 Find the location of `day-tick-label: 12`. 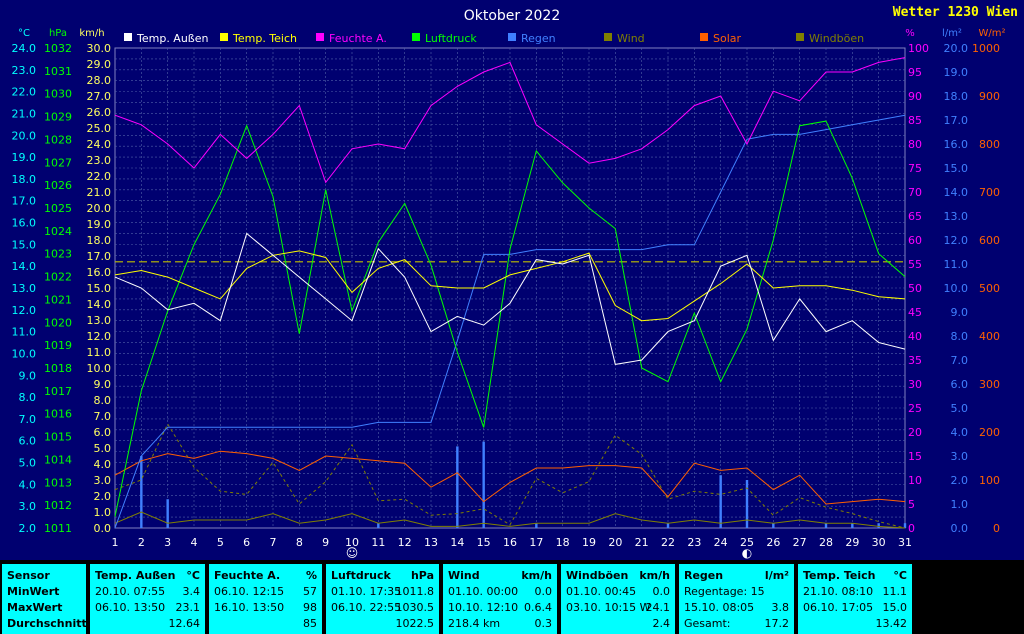

day-tick-label: 12 is located at coordinates (405, 542).